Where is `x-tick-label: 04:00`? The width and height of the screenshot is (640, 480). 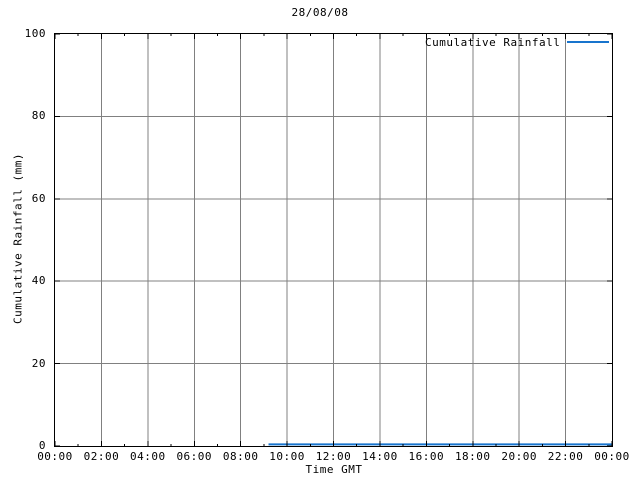
x-tick-label: 04:00 is located at coordinates (148, 456).